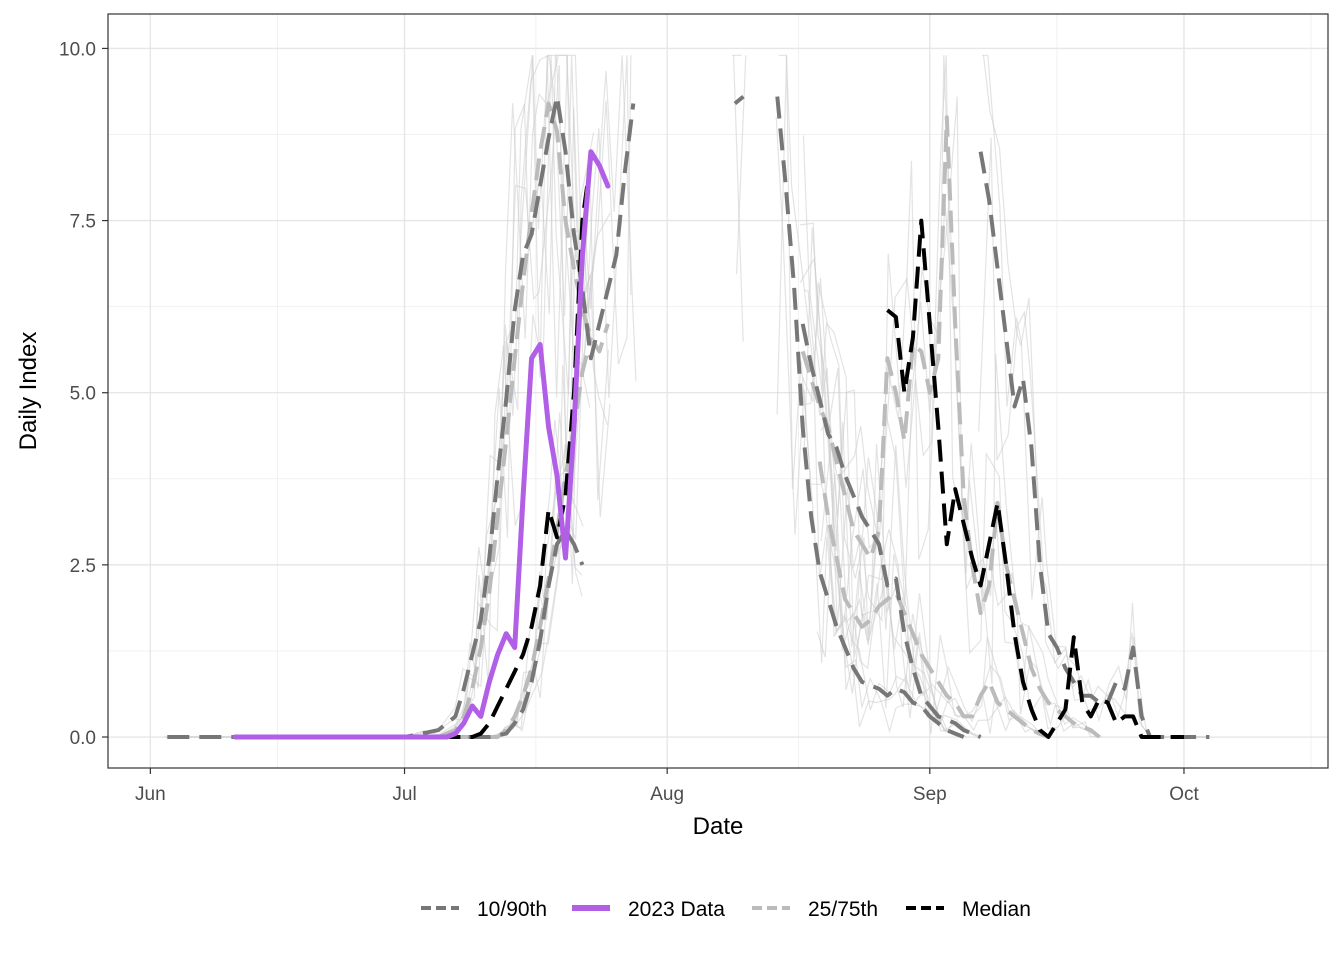 The height and width of the screenshot is (960, 1344). I want to click on x-tick-label: Sep, so click(930, 794).